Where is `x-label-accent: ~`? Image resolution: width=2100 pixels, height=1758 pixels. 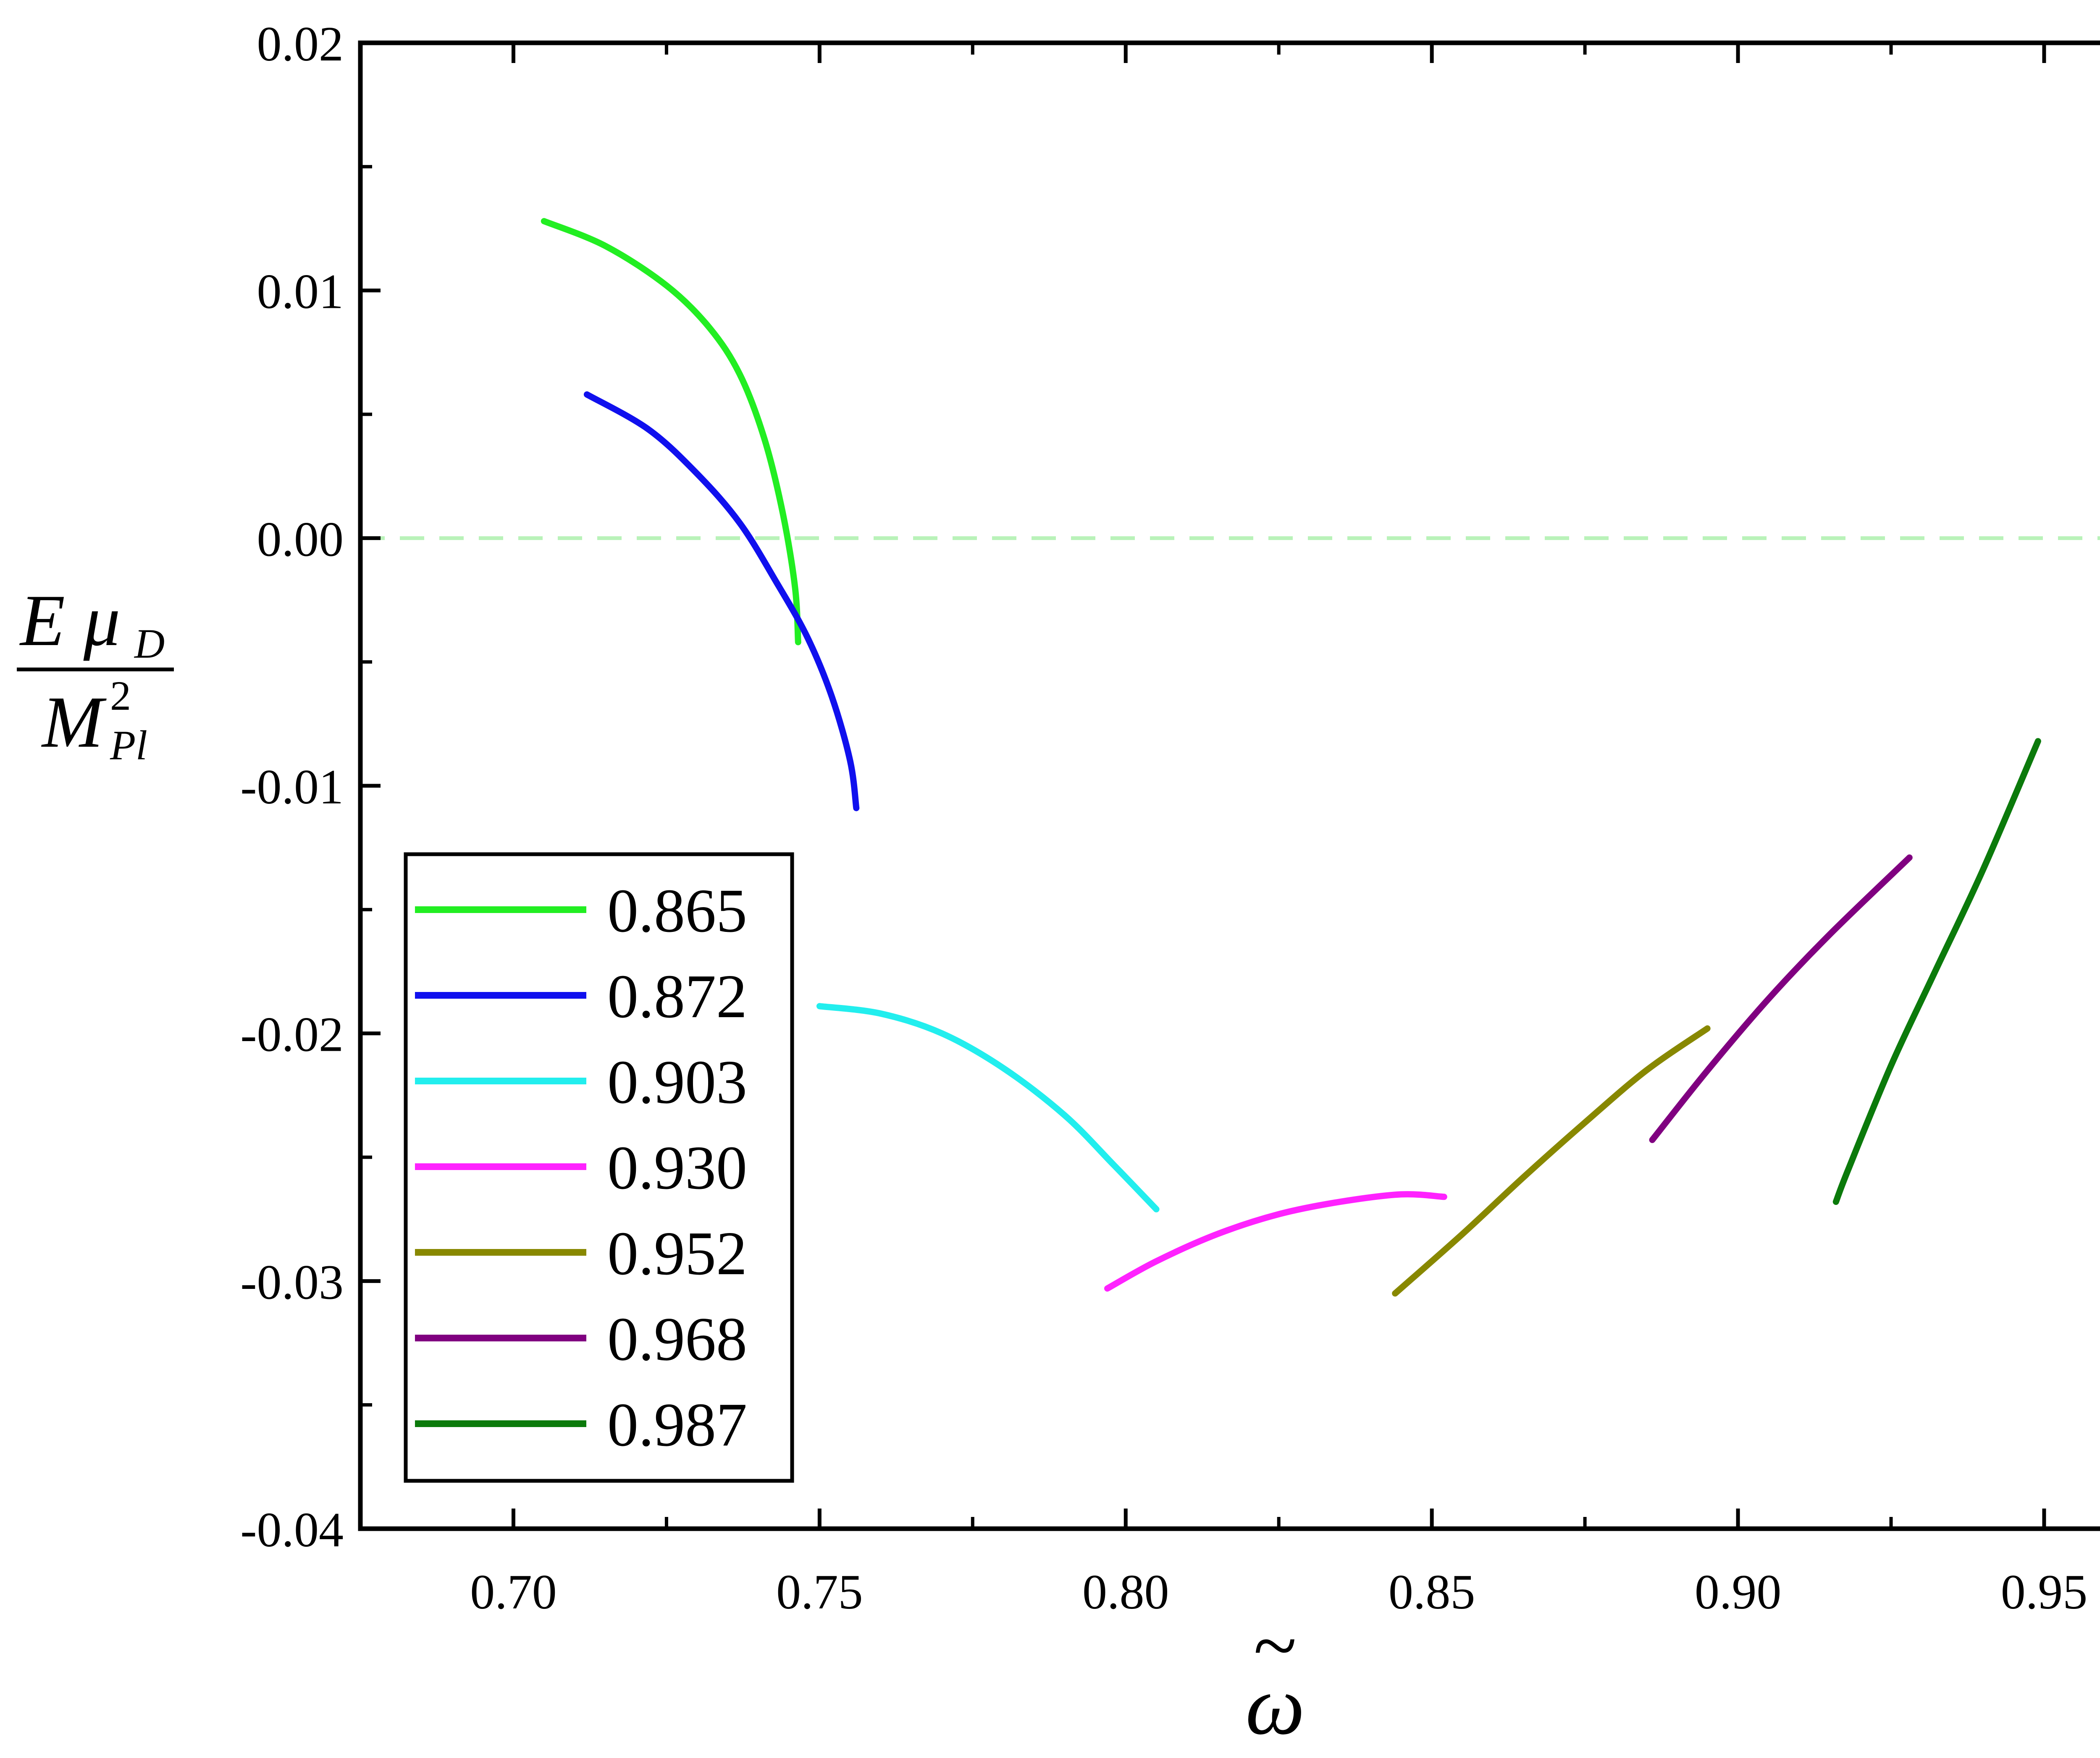
x-label-accent: ~ is located at coordinates (1275, 1646).